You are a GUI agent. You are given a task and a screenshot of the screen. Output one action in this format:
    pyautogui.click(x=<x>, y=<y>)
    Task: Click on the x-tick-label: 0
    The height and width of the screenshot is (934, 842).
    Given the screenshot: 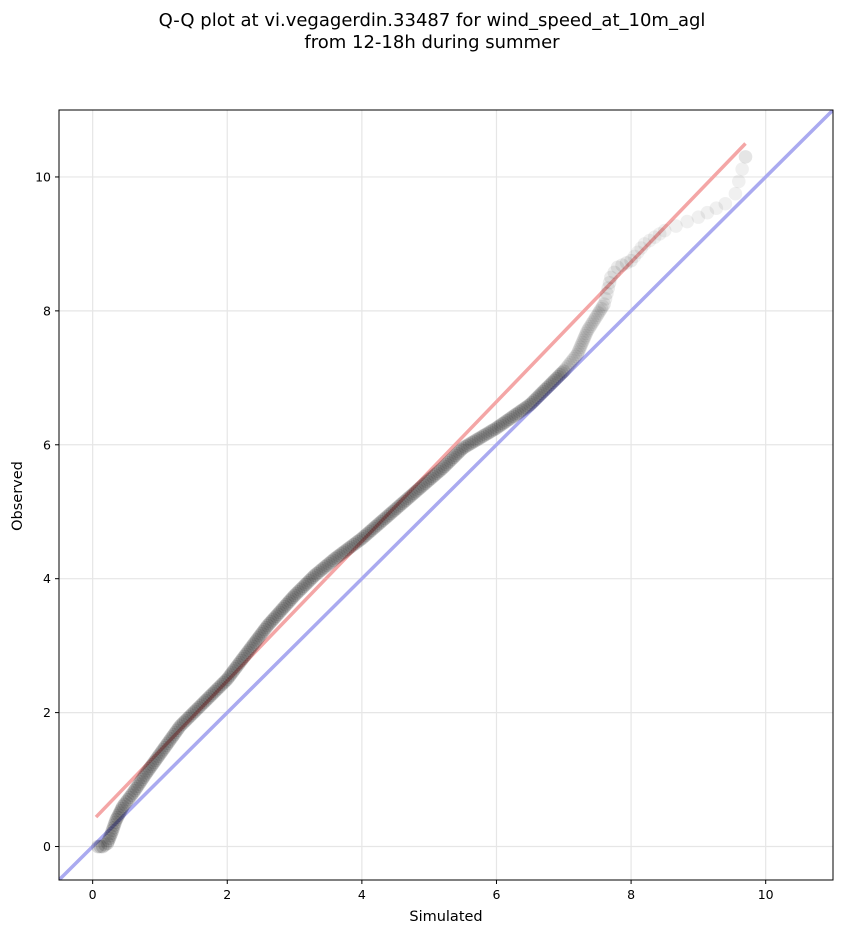 What is the action you would take?
    pyautogui.click(x=93, y=894)
    